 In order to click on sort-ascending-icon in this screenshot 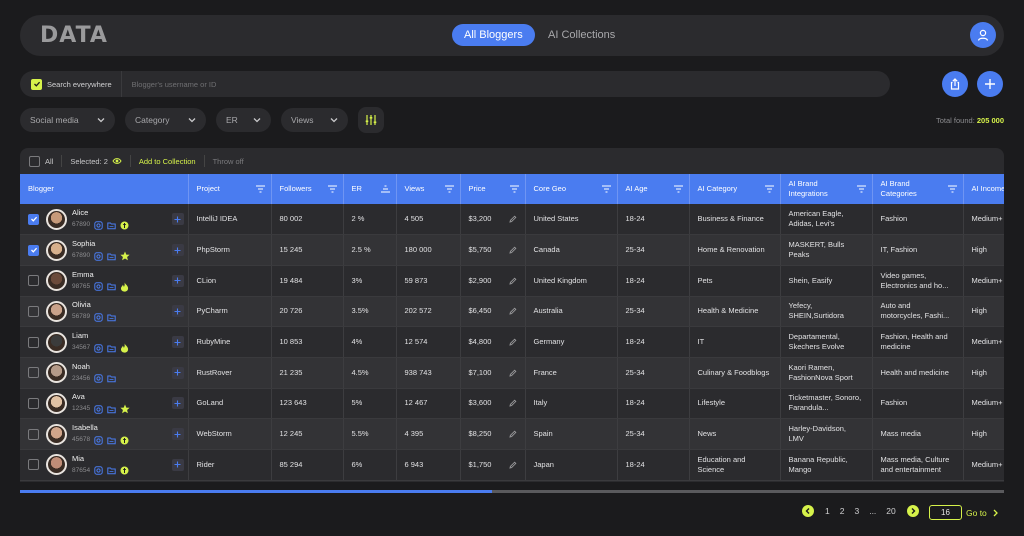, I will do `click(385, 189)`.